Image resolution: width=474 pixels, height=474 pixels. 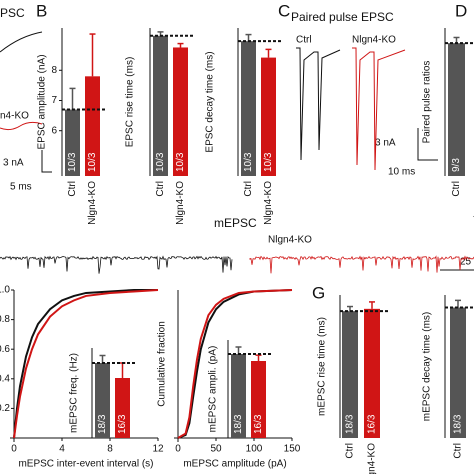 What do you see at coordinates (21, 187) in the screenshot?
I see `scale-label: 5 ms` at bounding box center [21, 187].